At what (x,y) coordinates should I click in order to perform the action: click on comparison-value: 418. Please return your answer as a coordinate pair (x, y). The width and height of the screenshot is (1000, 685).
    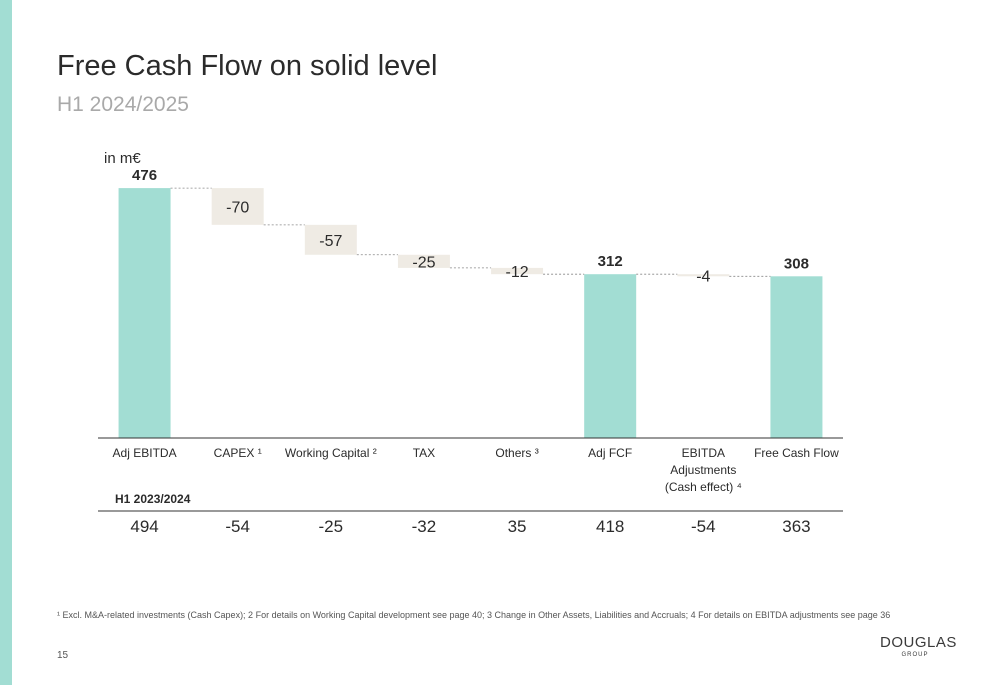
    Looking at the image, I should click on (610, 526).